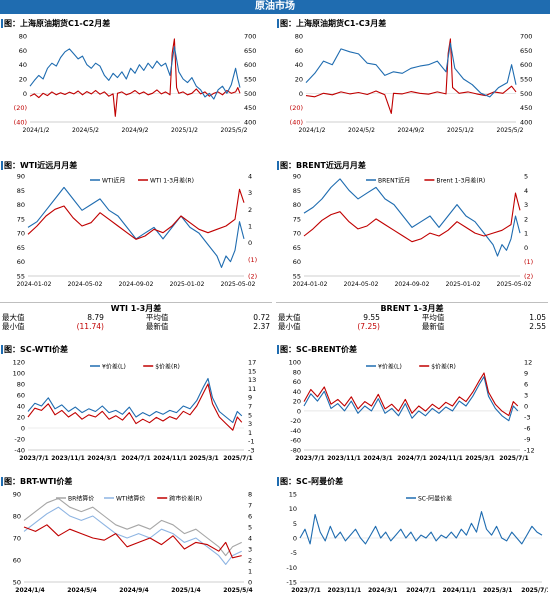  Describe the element at coordinates (295, 451) in the screenshot. I see `left-tick-label: -80` at that location.